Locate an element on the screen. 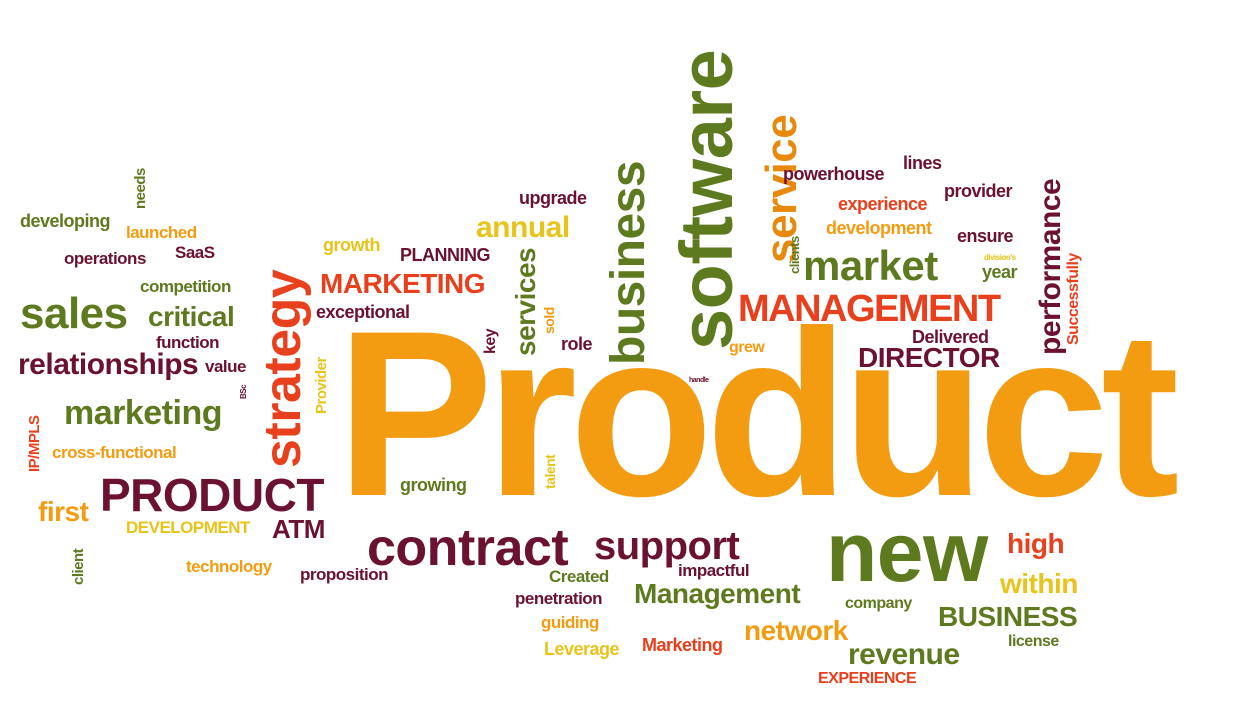 The height and width of the screenshot is (705, 1254). word-impactful: impactful is located at coordinates (714, 570).